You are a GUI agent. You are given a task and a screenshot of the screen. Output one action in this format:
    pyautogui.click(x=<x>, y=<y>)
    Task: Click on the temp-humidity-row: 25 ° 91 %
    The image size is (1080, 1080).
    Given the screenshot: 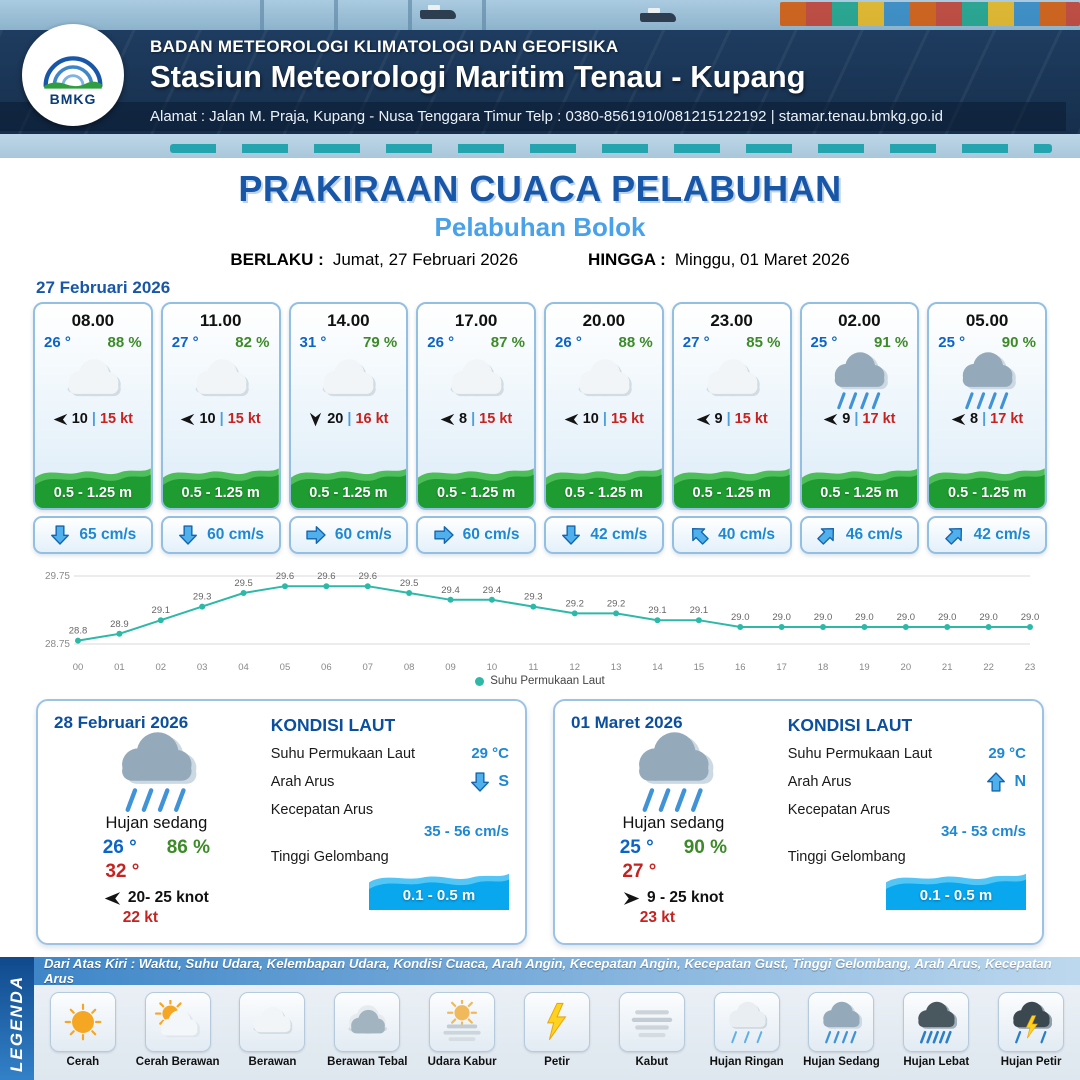 What is the action you would take?
    pyautogui.click(x=860, y=342)
    